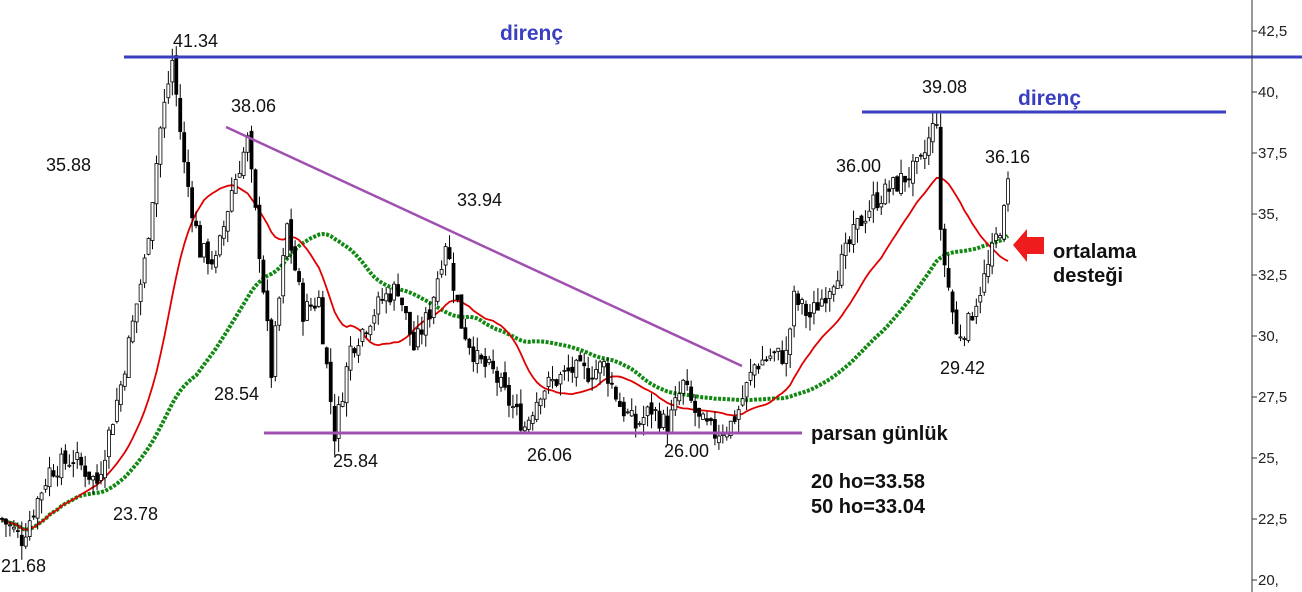  I want to click on price-label: 23.78, so click(135, 514).